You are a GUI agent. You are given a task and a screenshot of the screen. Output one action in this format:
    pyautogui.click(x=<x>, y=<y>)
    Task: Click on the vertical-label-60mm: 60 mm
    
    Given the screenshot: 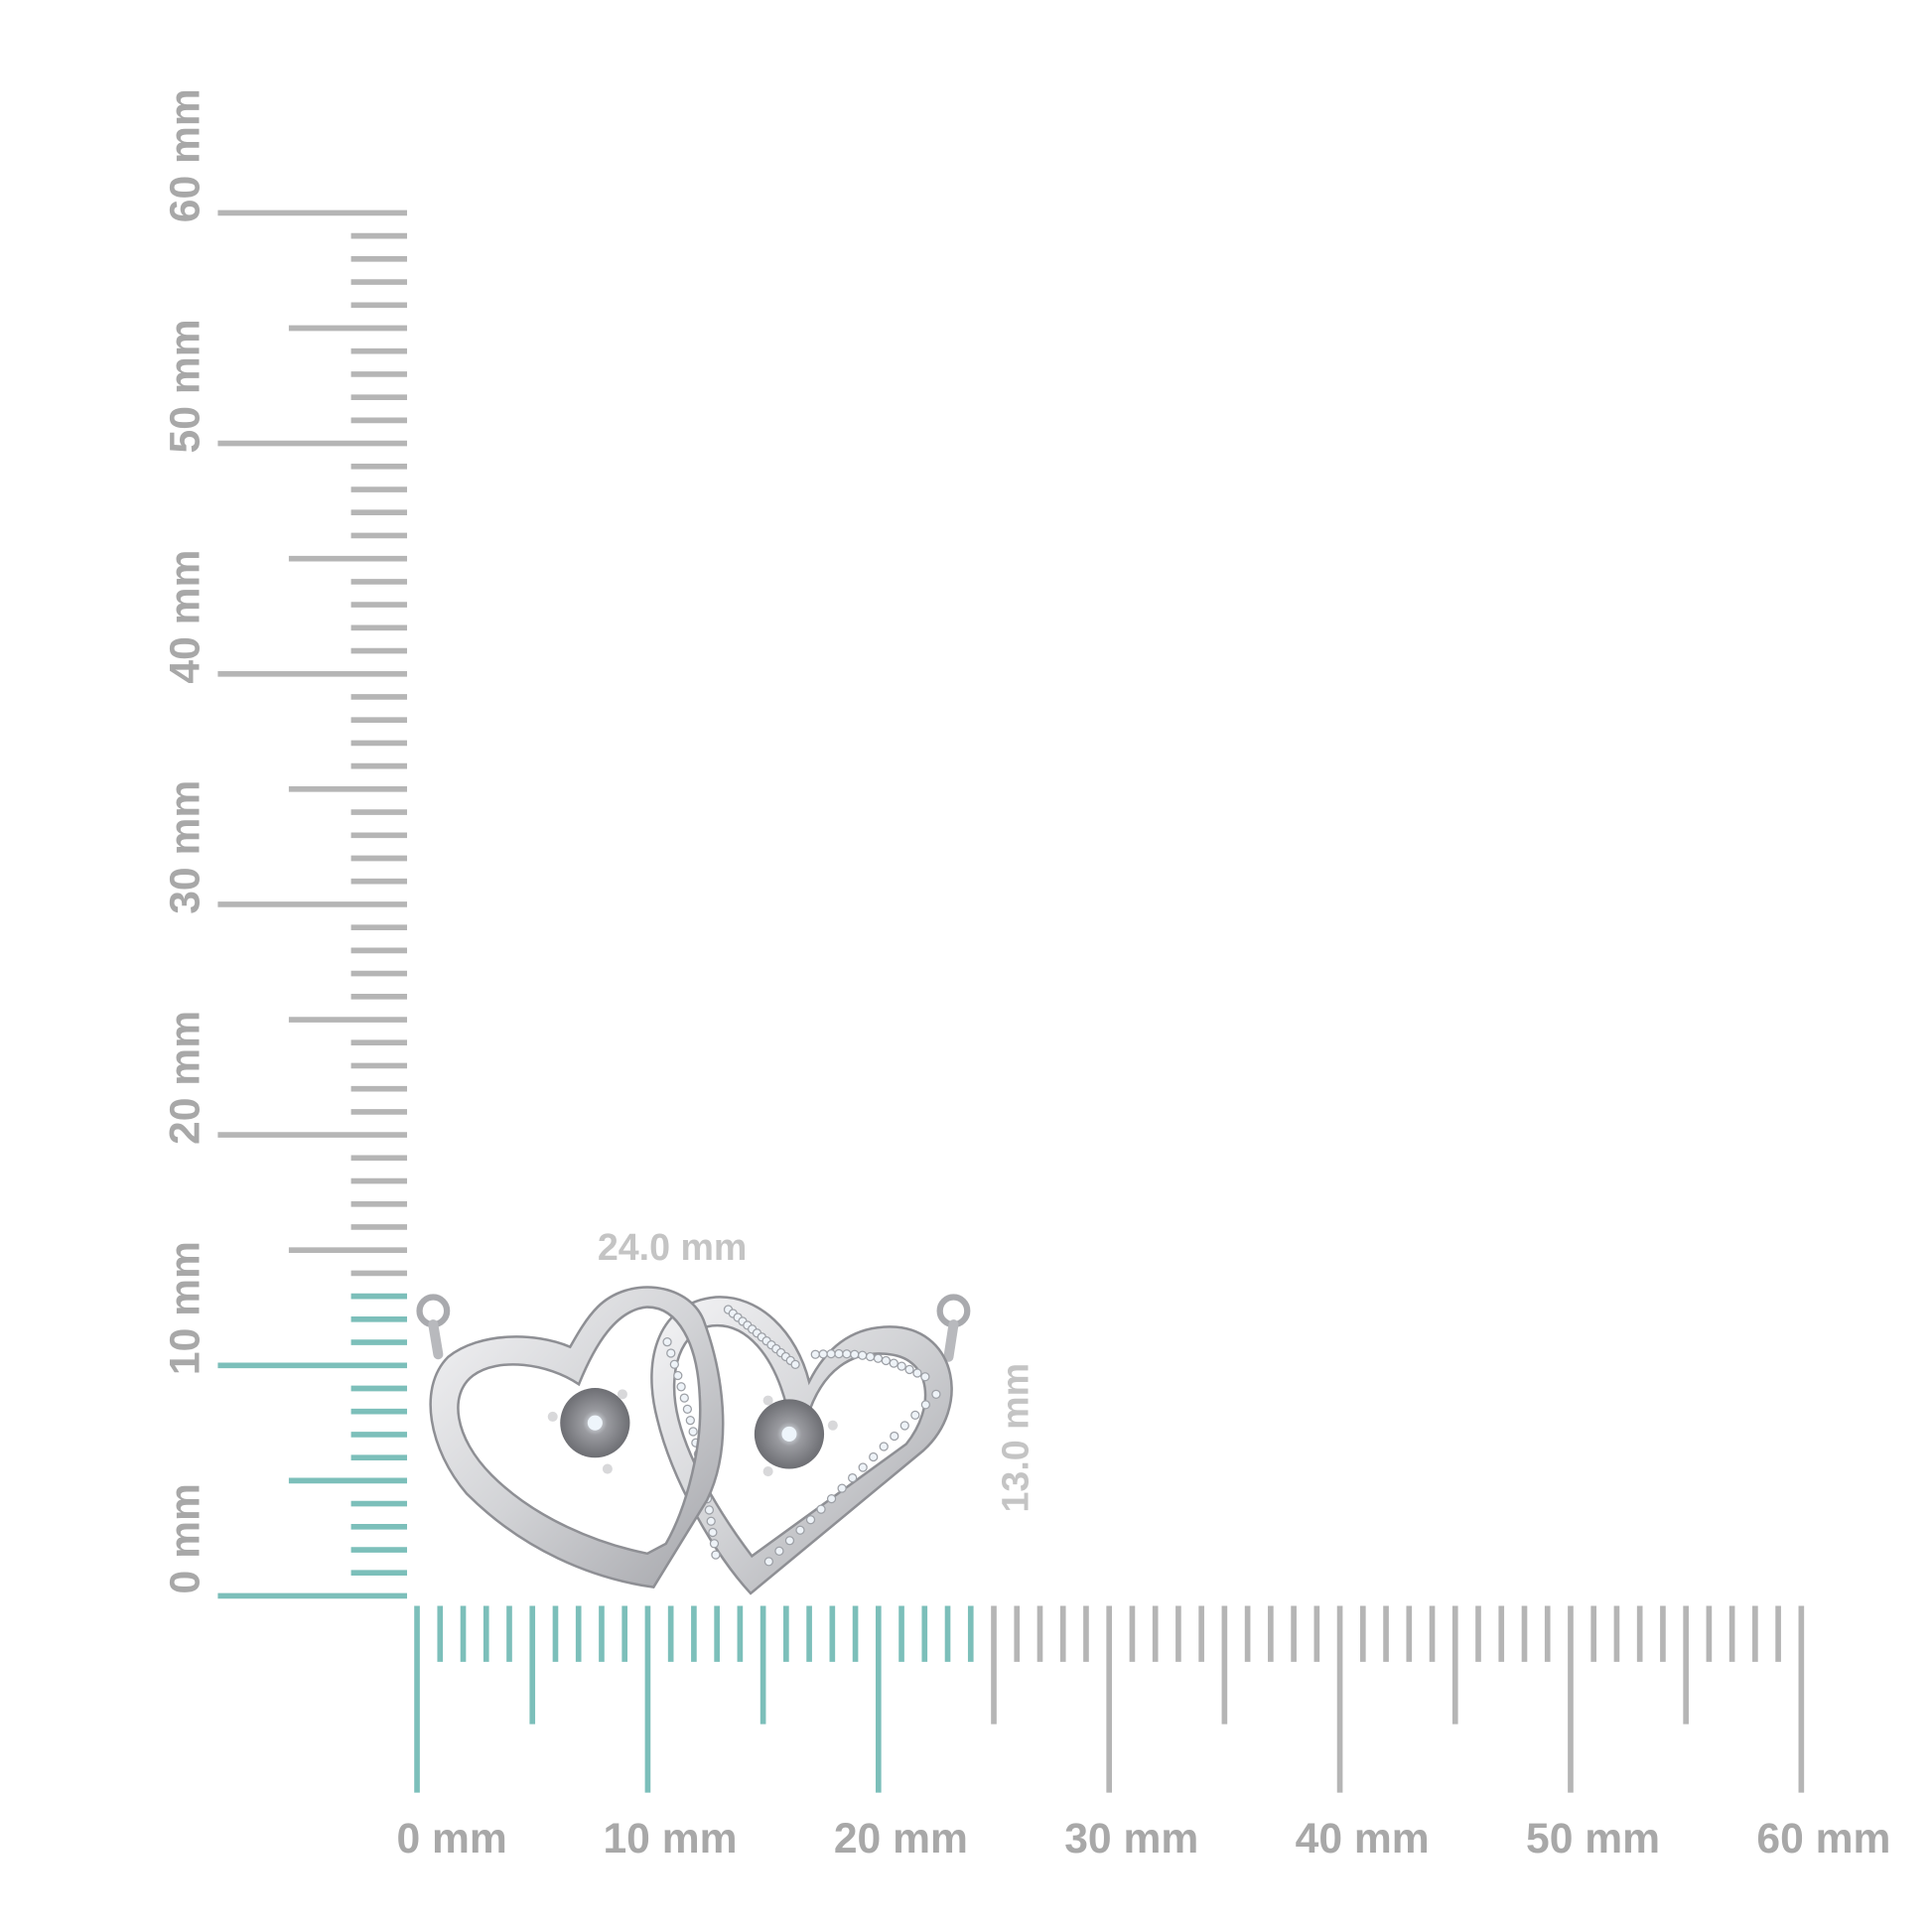 What is the action you would take?
    pyautogui.click(x=185, y=155)
    